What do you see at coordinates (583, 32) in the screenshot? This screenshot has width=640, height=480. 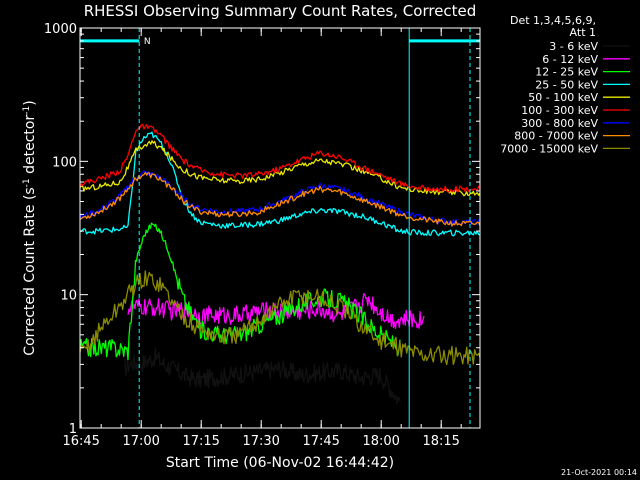 I see `legend-header: Att 1` at bounding box center [583, 32].